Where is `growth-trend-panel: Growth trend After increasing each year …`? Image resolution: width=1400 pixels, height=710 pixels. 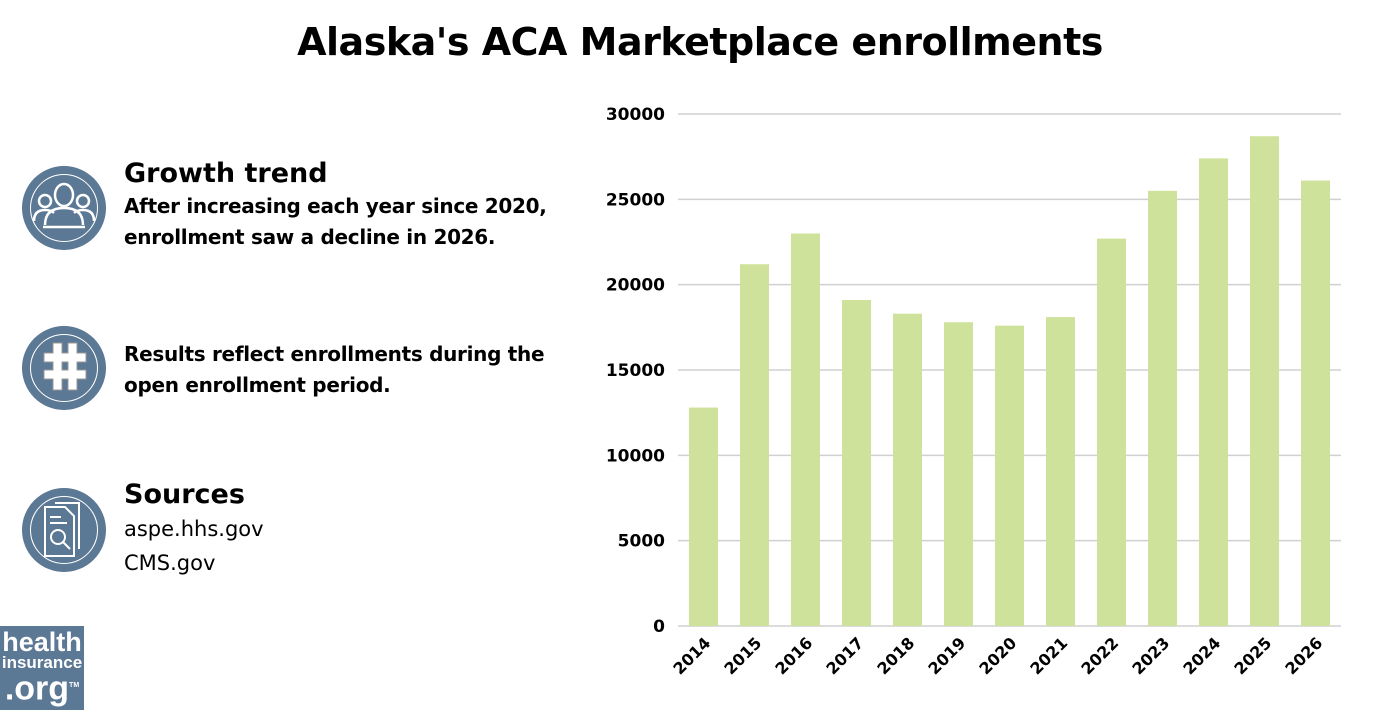 growth-trend-panel: Growth trend After increasing each year … is located at coordinates (335, 205).